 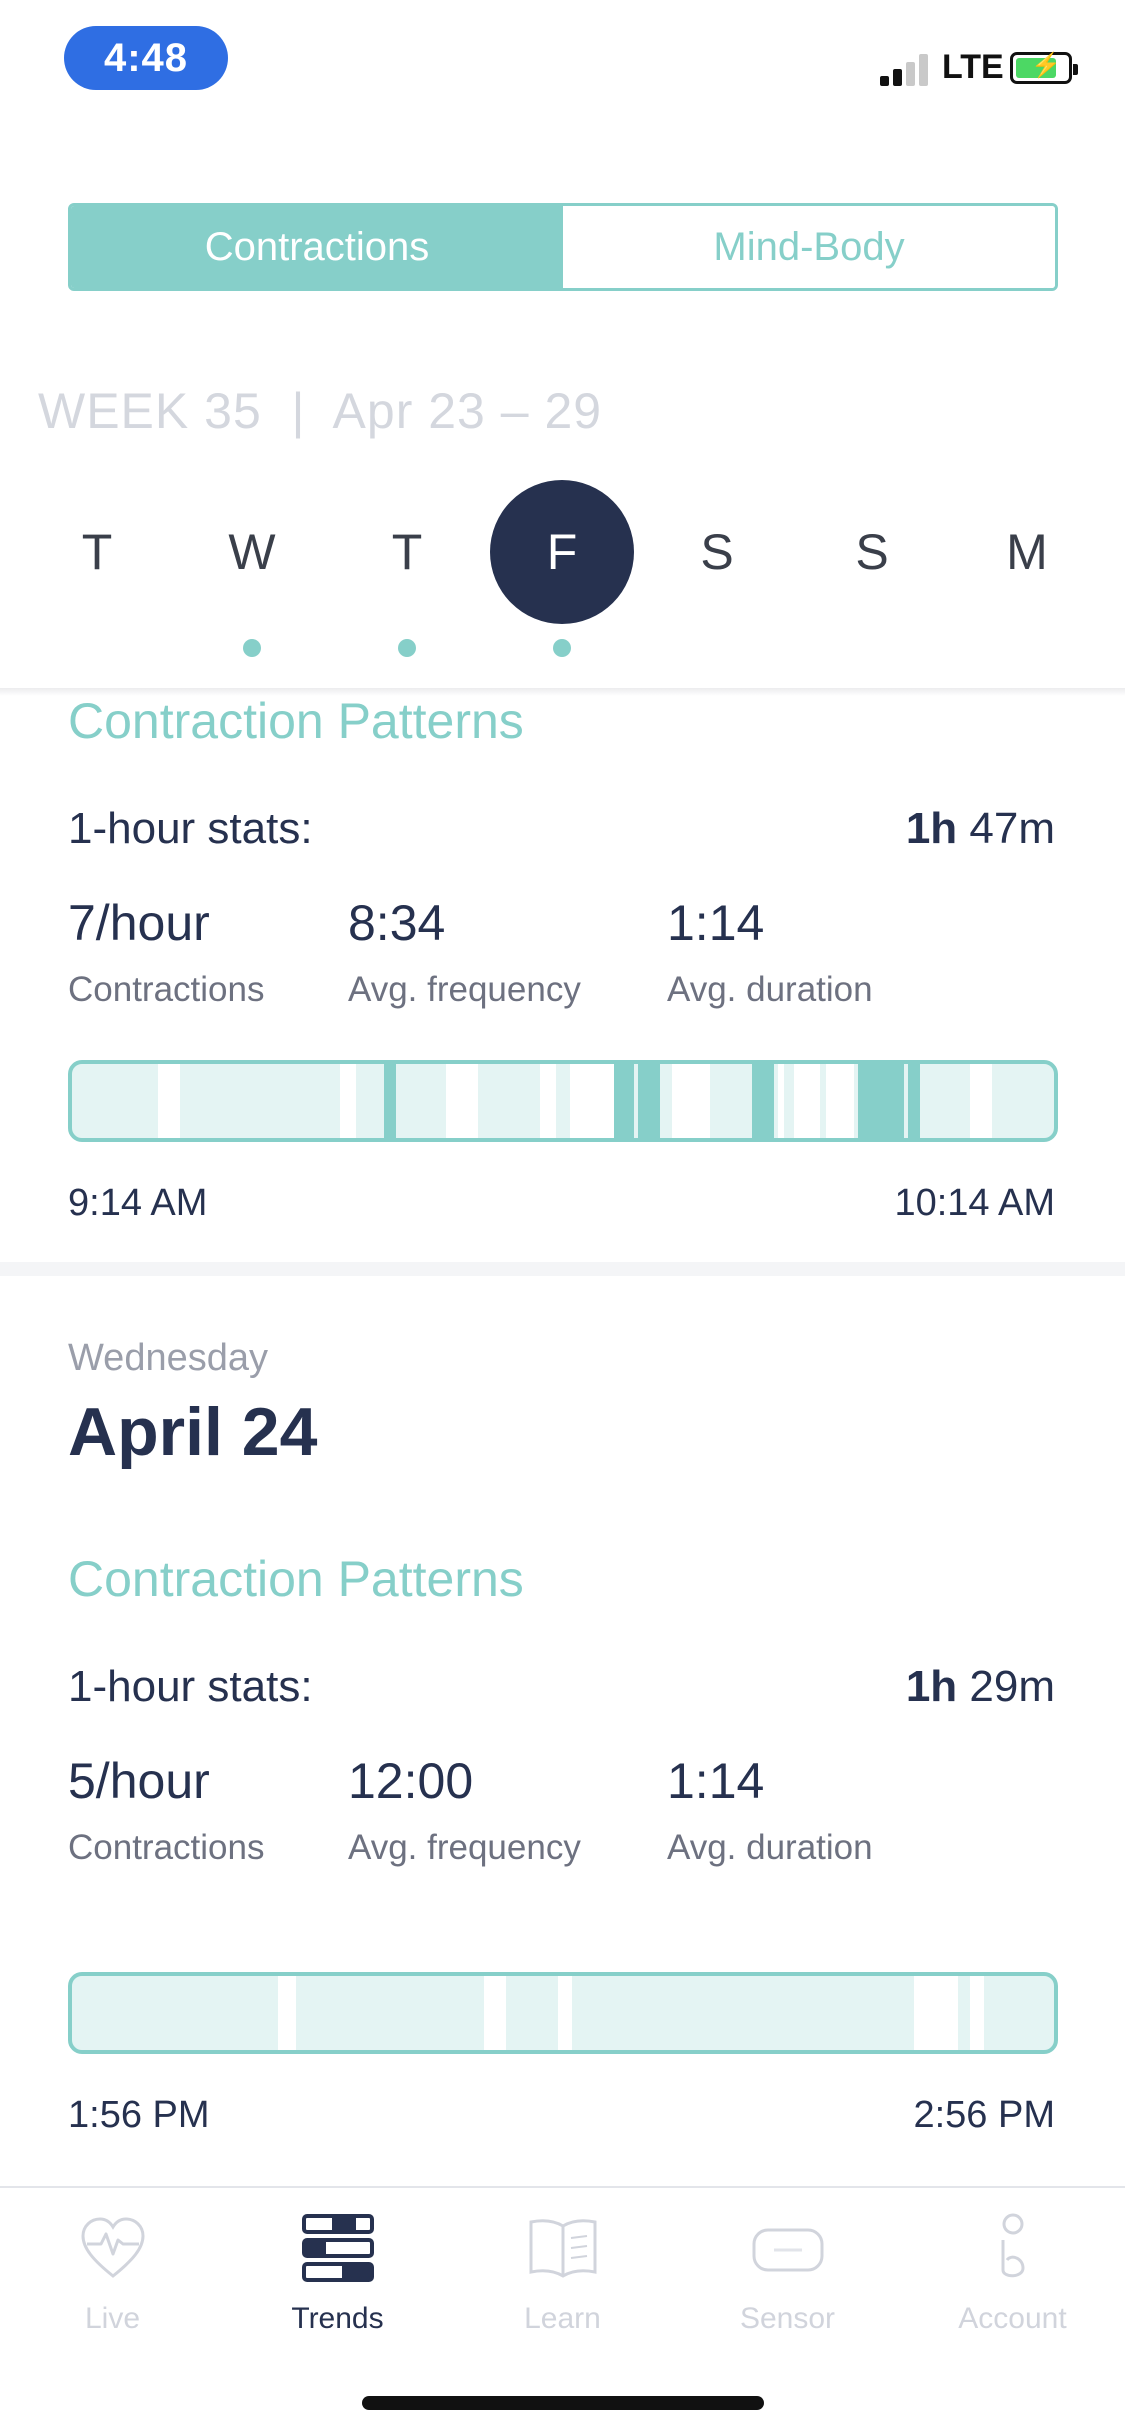 I want to click on day-monday: M, so click(x=1027, y=552).